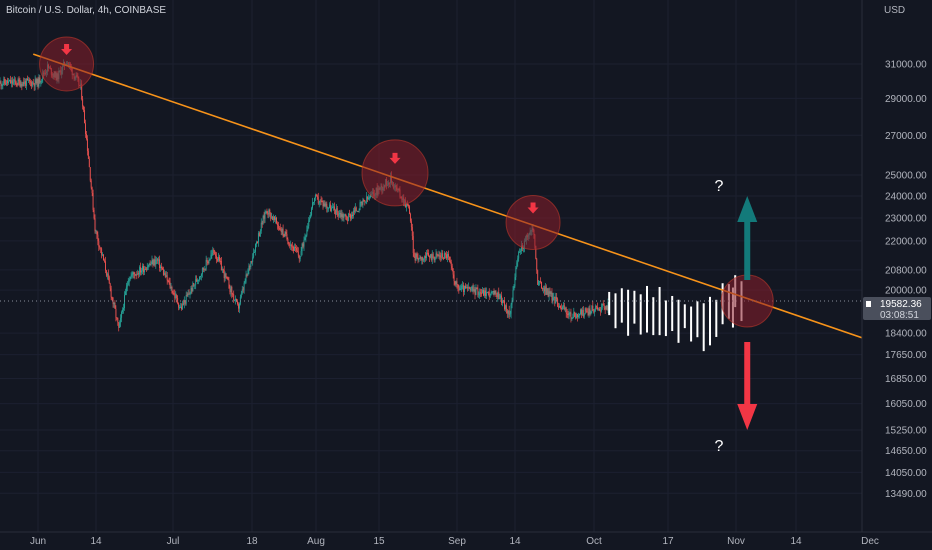 This screenshot has width=932, height=550. What do you see at coordinates (906, 218) in the screenshot?
I see `price-tick-label: 23000.00` at bounding box center [906, 218].